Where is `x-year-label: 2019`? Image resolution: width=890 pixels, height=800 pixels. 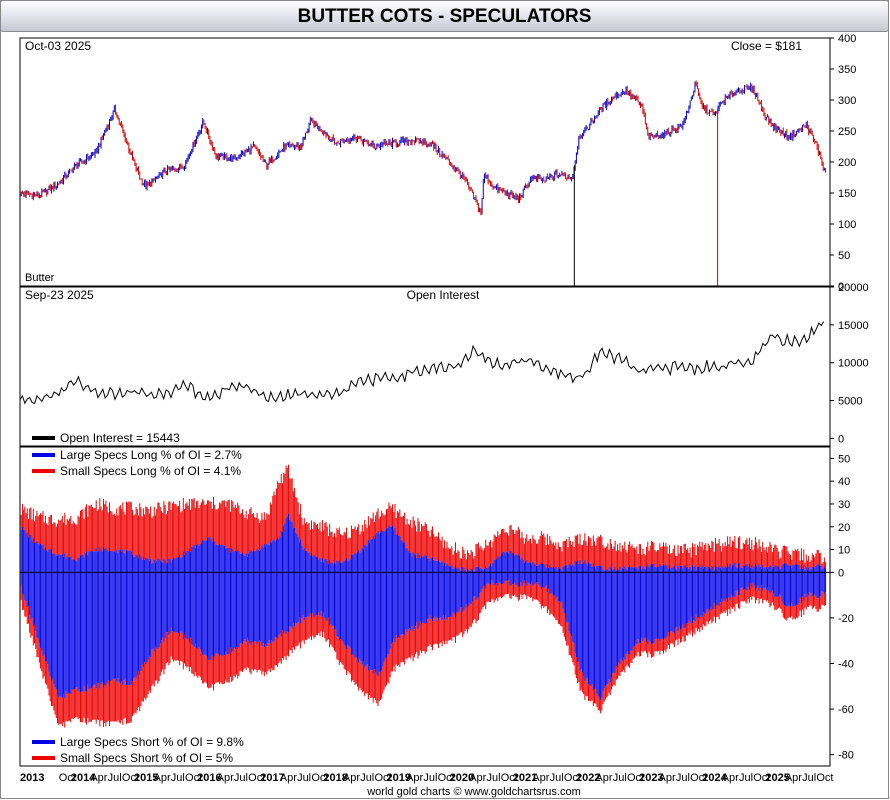 x-year-label: 2019 is located at coordinates (399, 778).